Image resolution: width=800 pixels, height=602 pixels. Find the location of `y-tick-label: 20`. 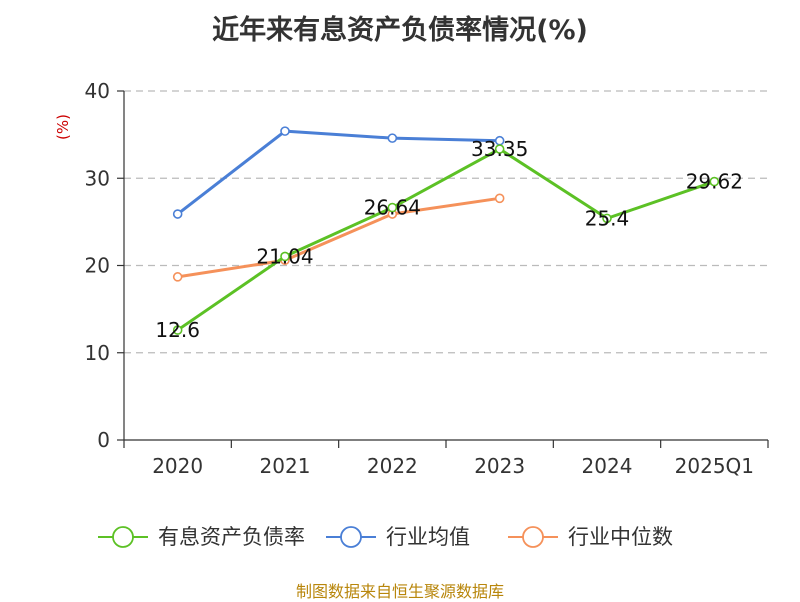

y-tick-label: 20 is located at coordinates (97, 266).